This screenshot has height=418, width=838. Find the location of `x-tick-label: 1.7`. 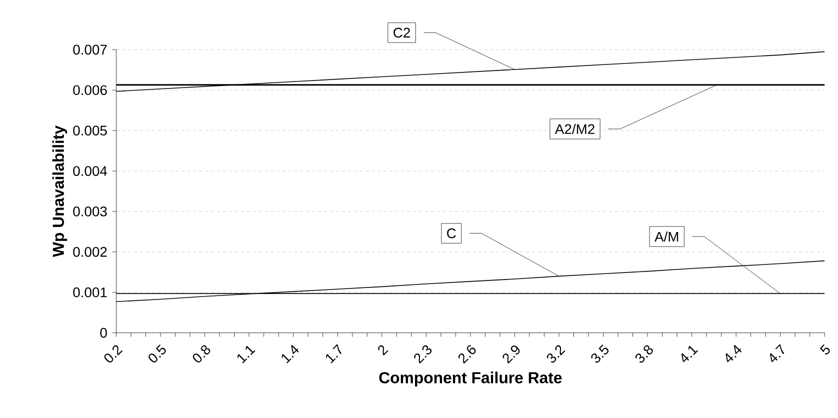

x-tick-label: 1.7 is located at coordinates (334, 354).